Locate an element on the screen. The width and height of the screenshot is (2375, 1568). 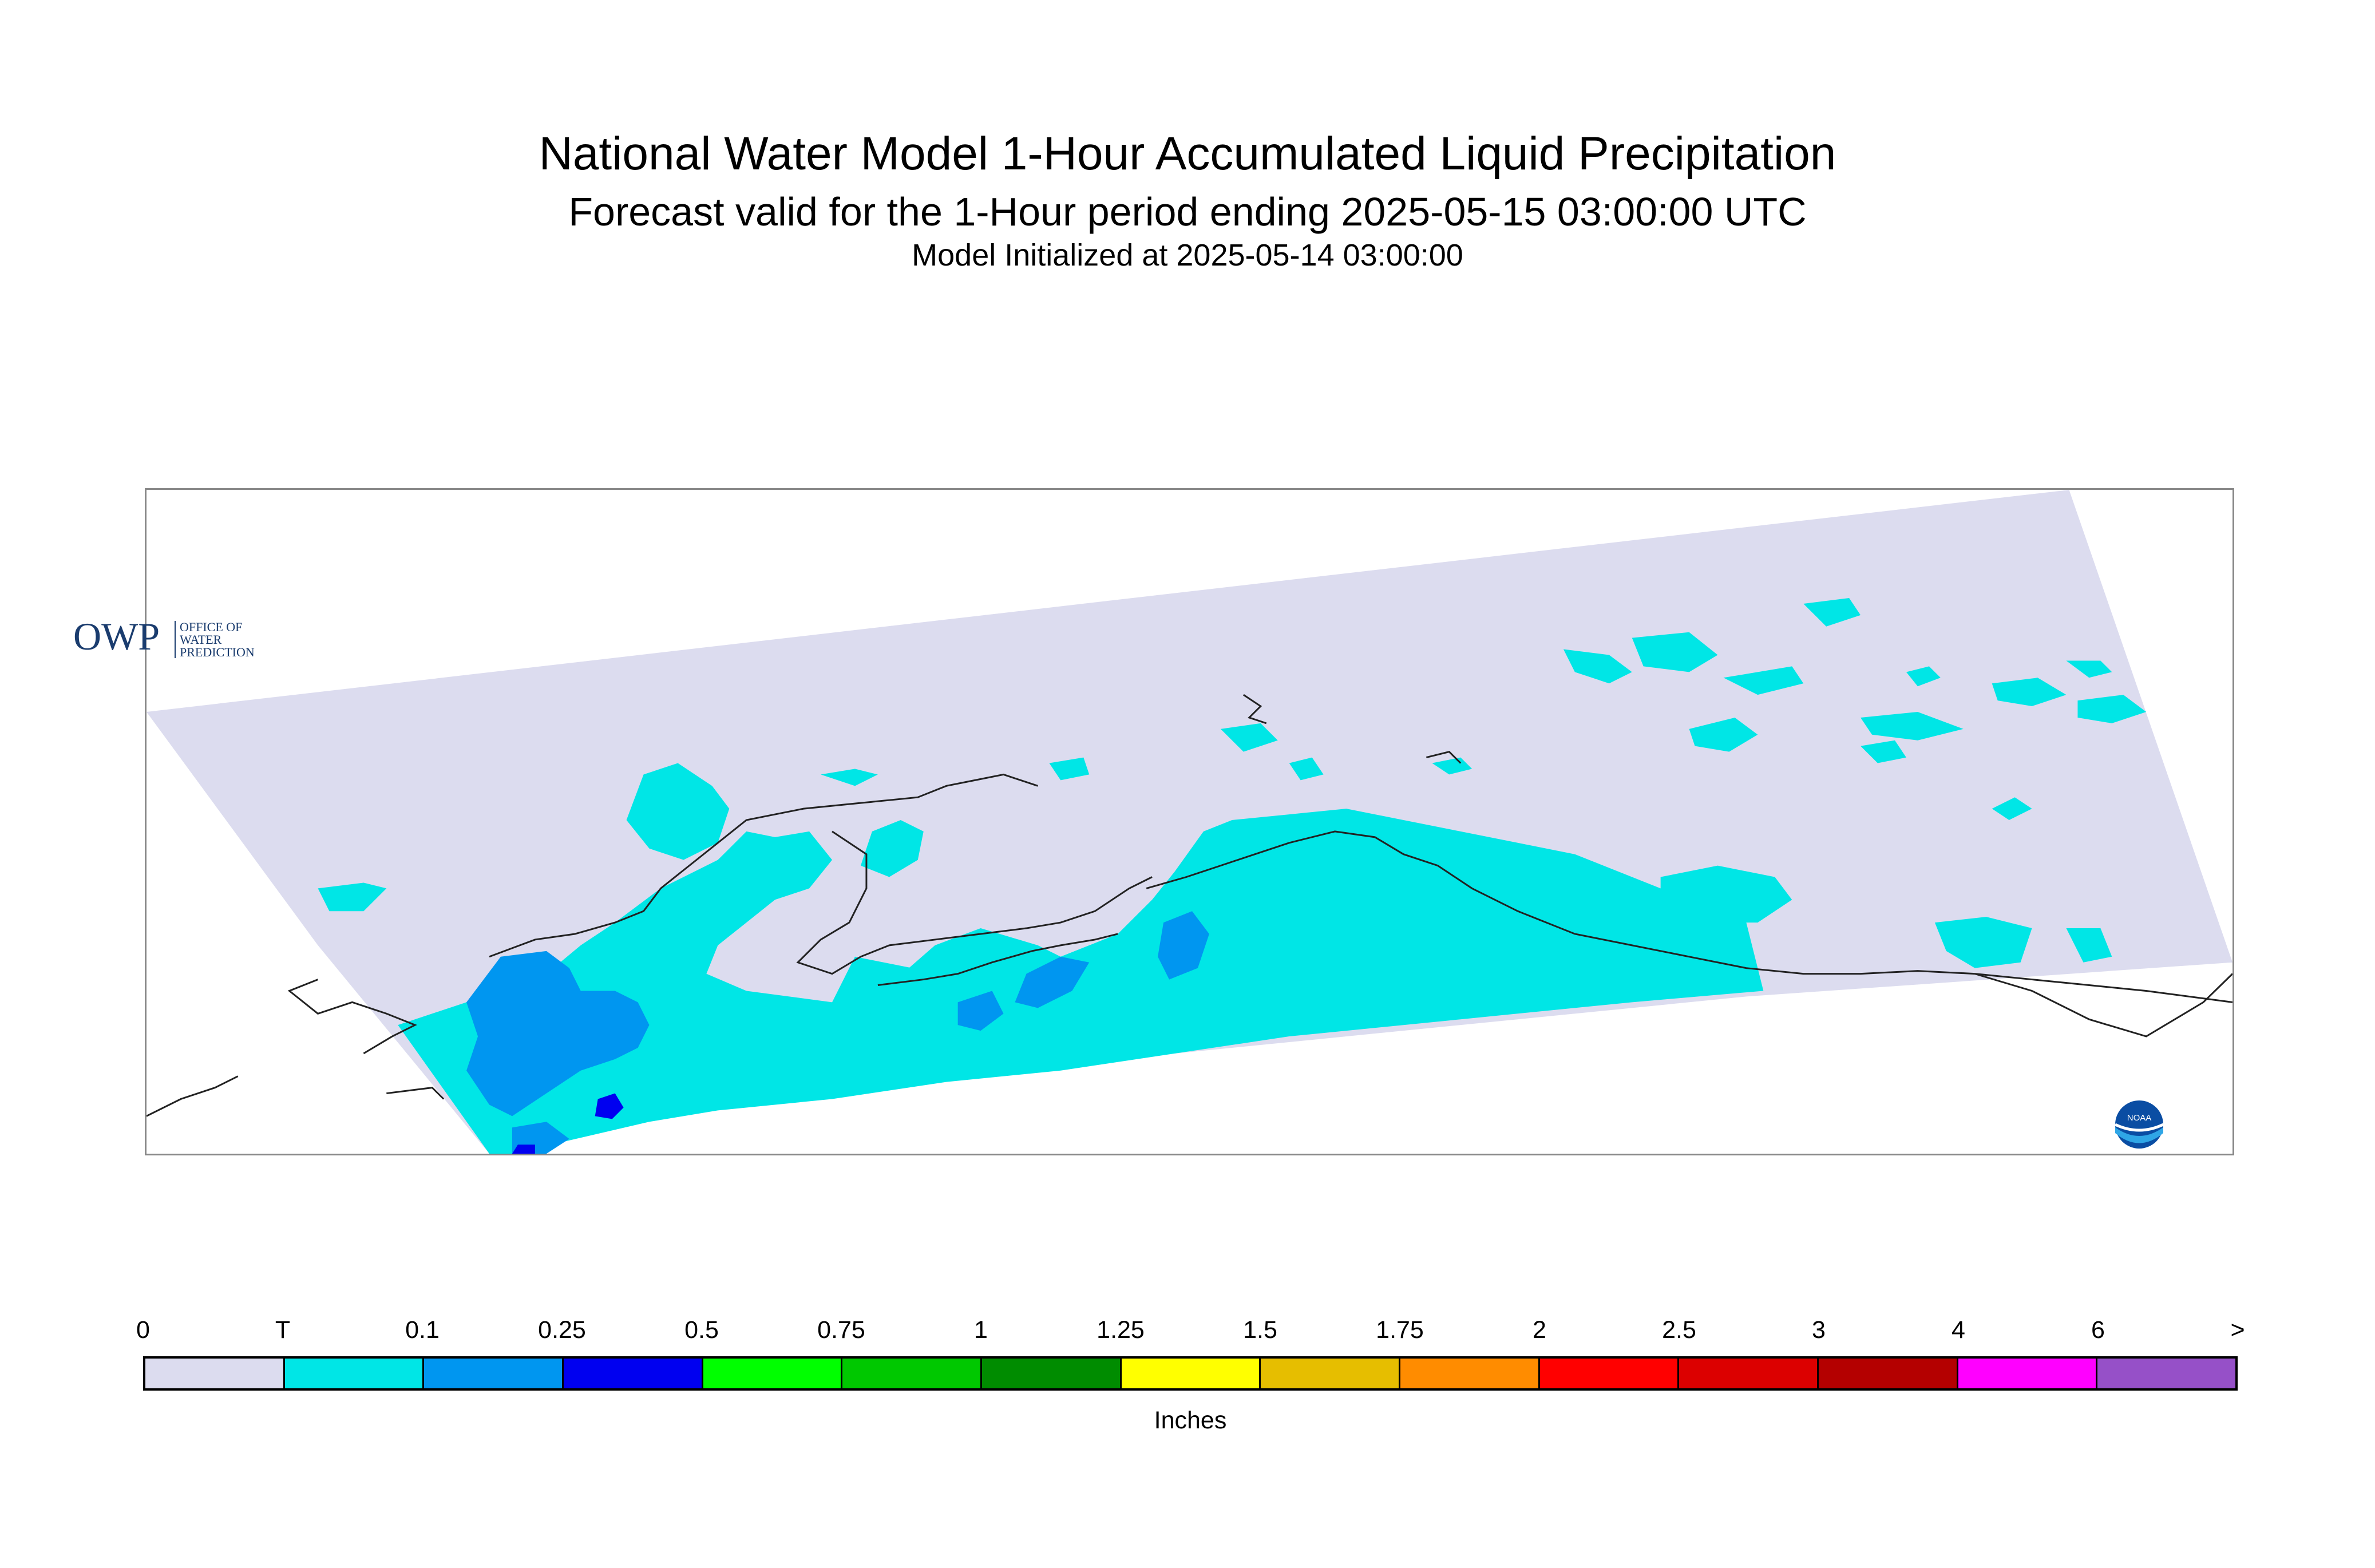
legend-tick-label: 6 is located at coordinates (2098, 1330).